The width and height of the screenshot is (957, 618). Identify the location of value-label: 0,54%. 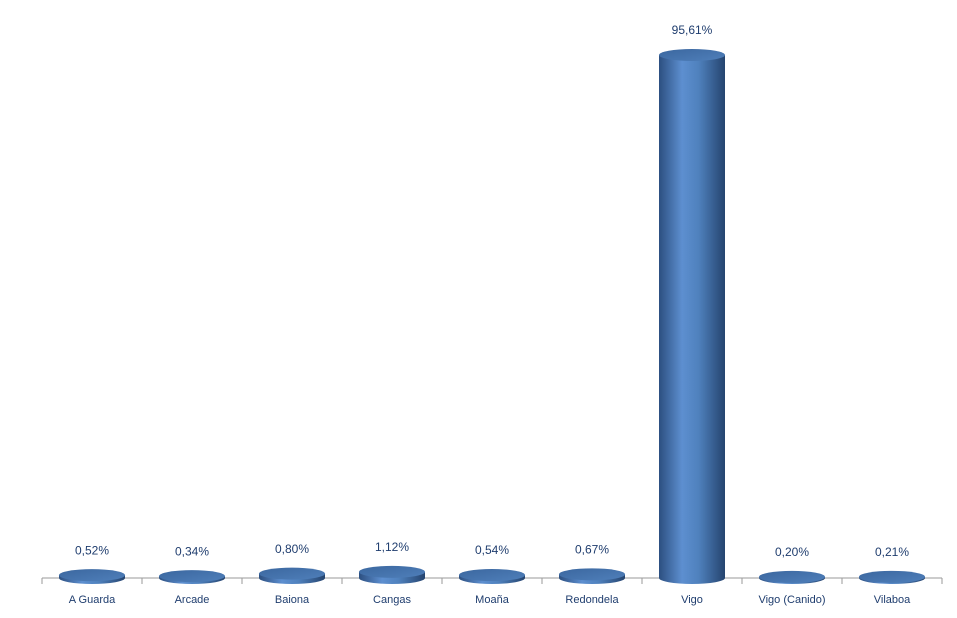
(492, 550).